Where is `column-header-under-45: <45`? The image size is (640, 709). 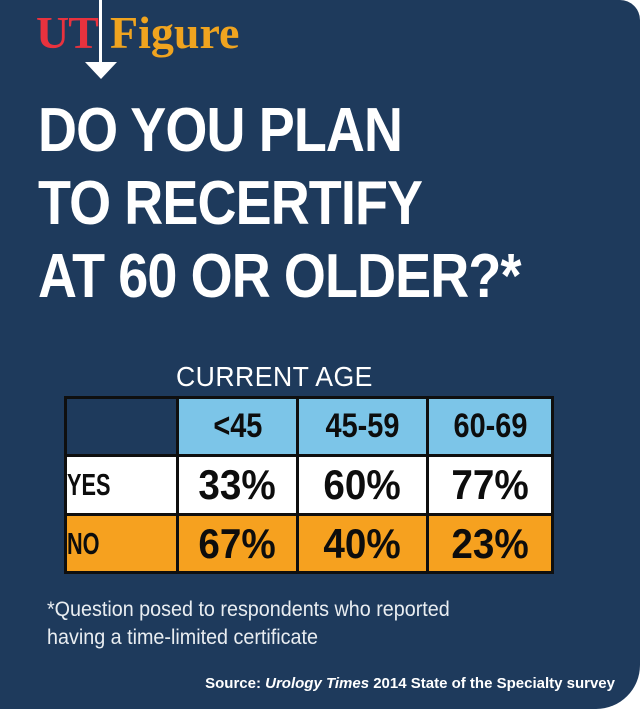 column-header-under-45: <45 is located at coordinates (237, 426).